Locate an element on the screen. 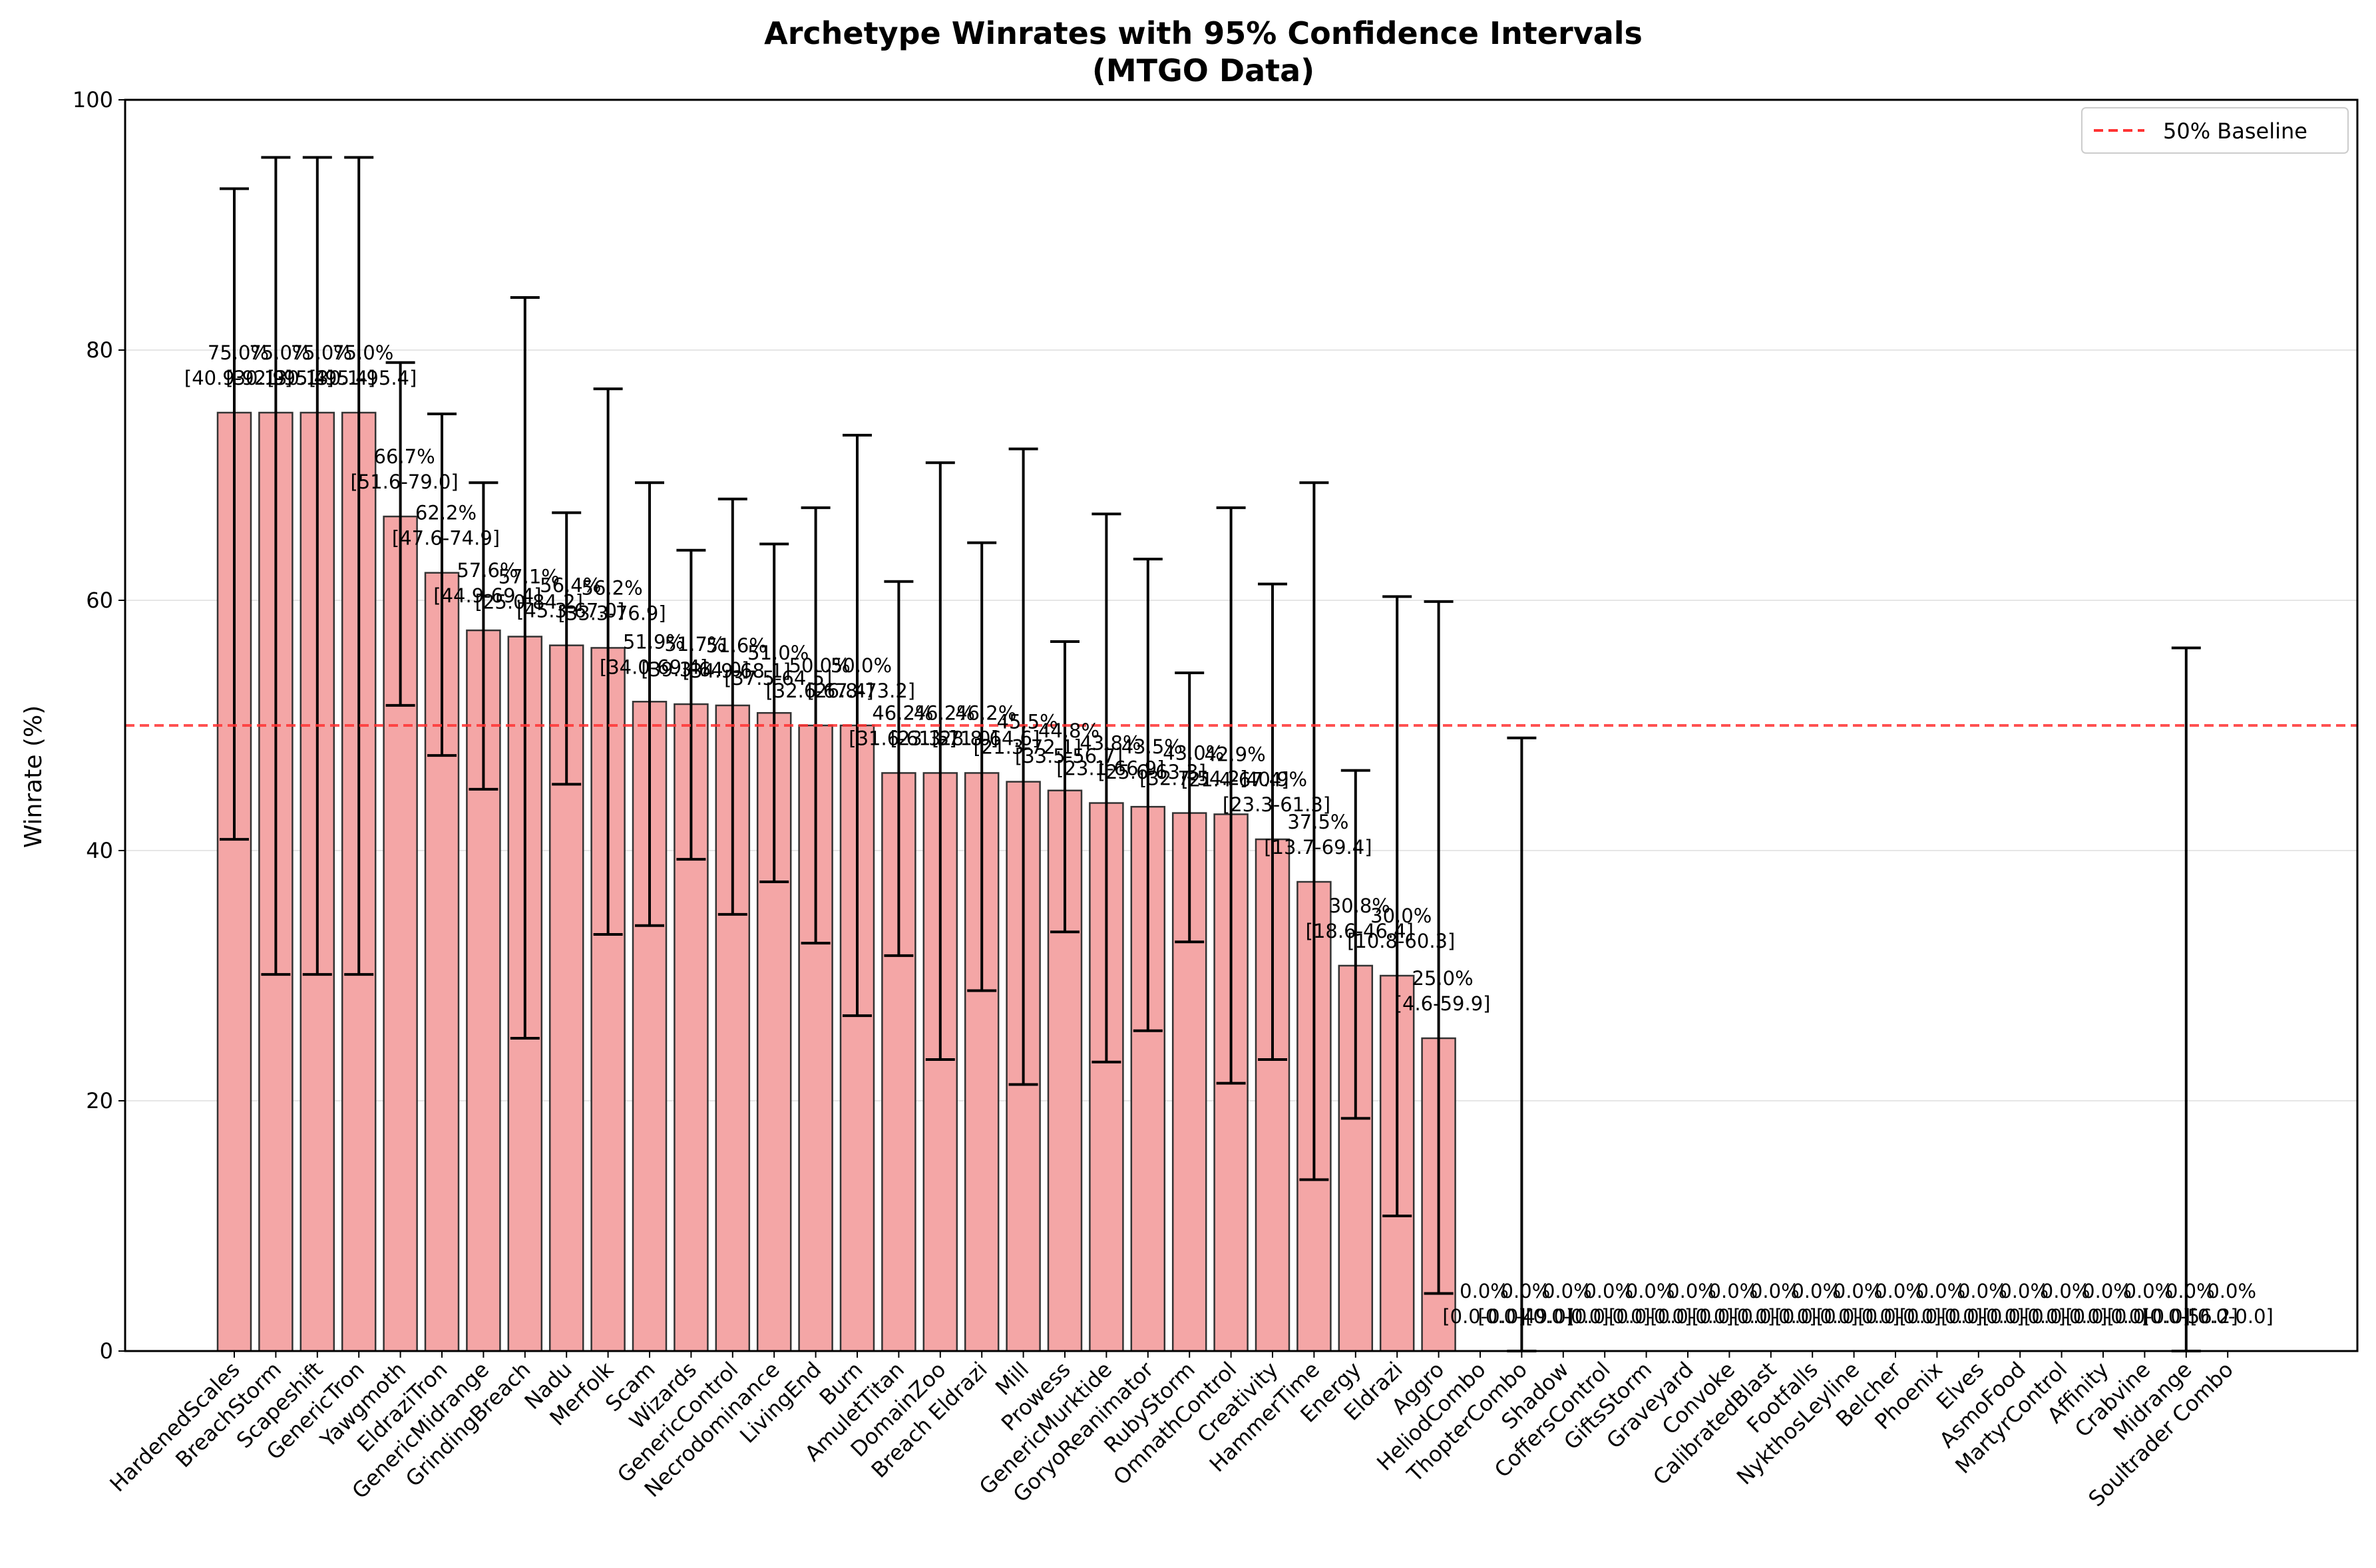  value-label: 51.7% is located at coordinates (694, 644).